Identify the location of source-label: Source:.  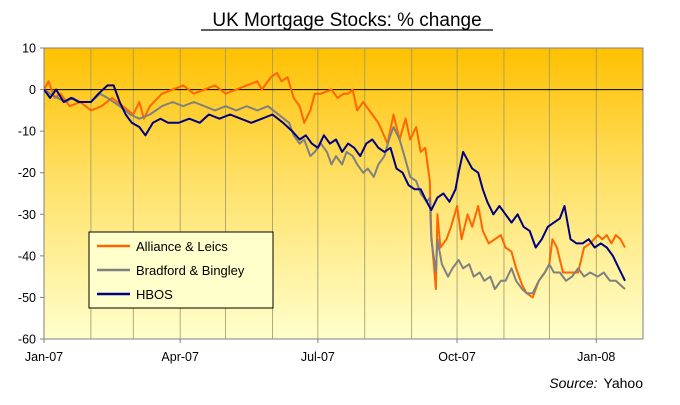
(573, 383).